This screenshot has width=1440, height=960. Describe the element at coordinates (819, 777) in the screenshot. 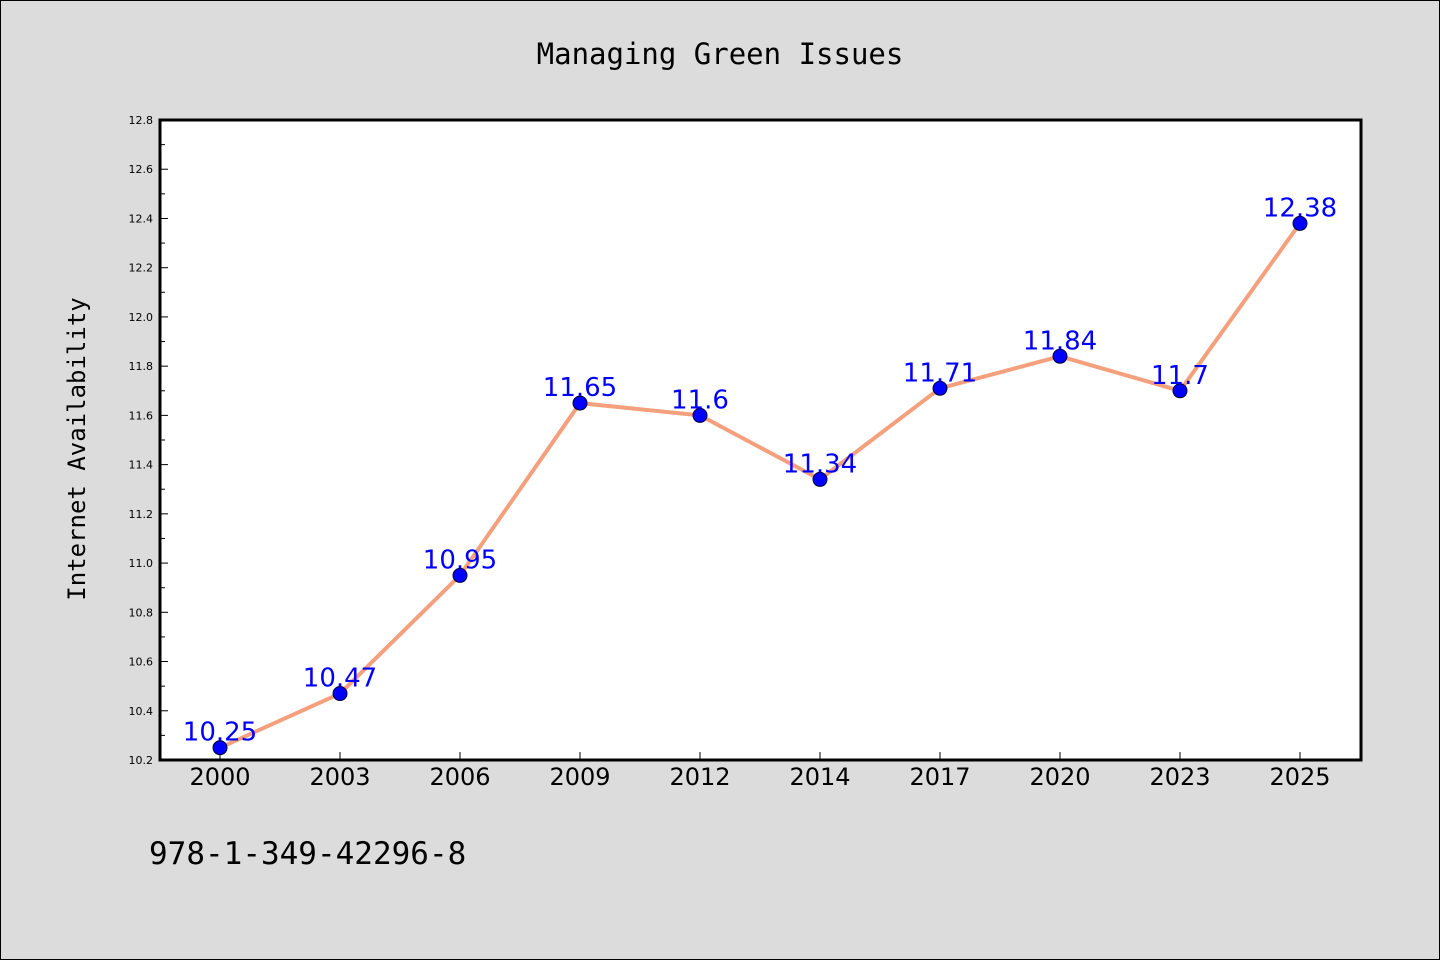

I see `x-tick-label: 2014` at that location.